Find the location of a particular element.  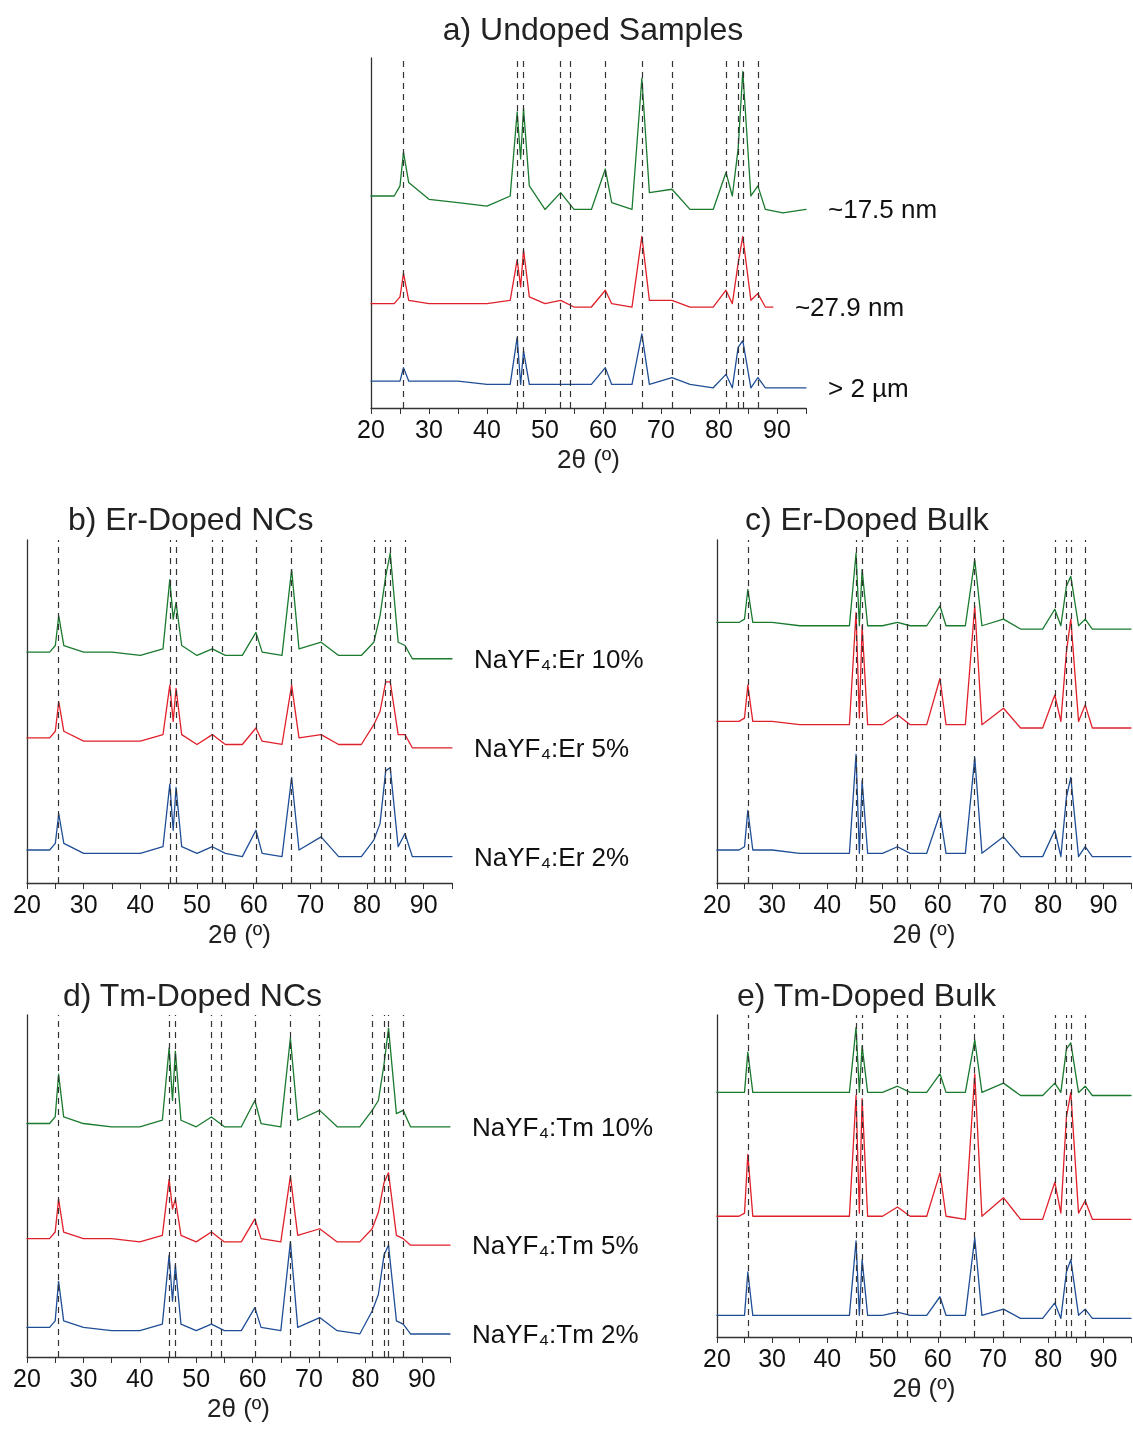

series-label: ~17.5 nm is located at coordinates (883, 209).